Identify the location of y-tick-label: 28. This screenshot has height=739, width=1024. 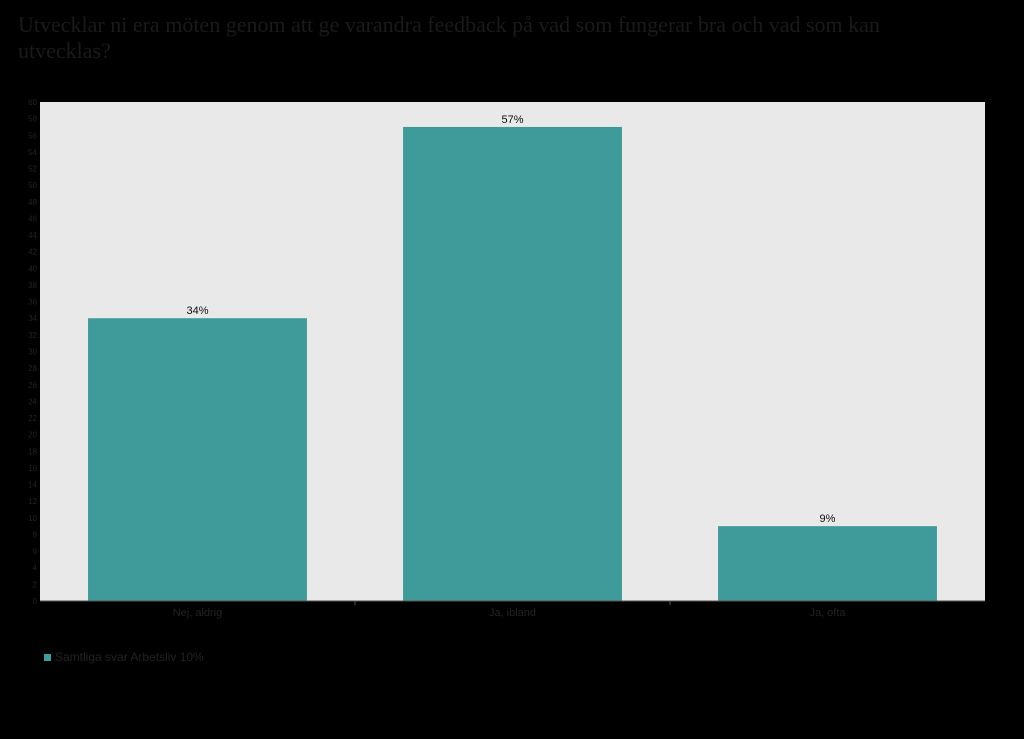
(32, 368).